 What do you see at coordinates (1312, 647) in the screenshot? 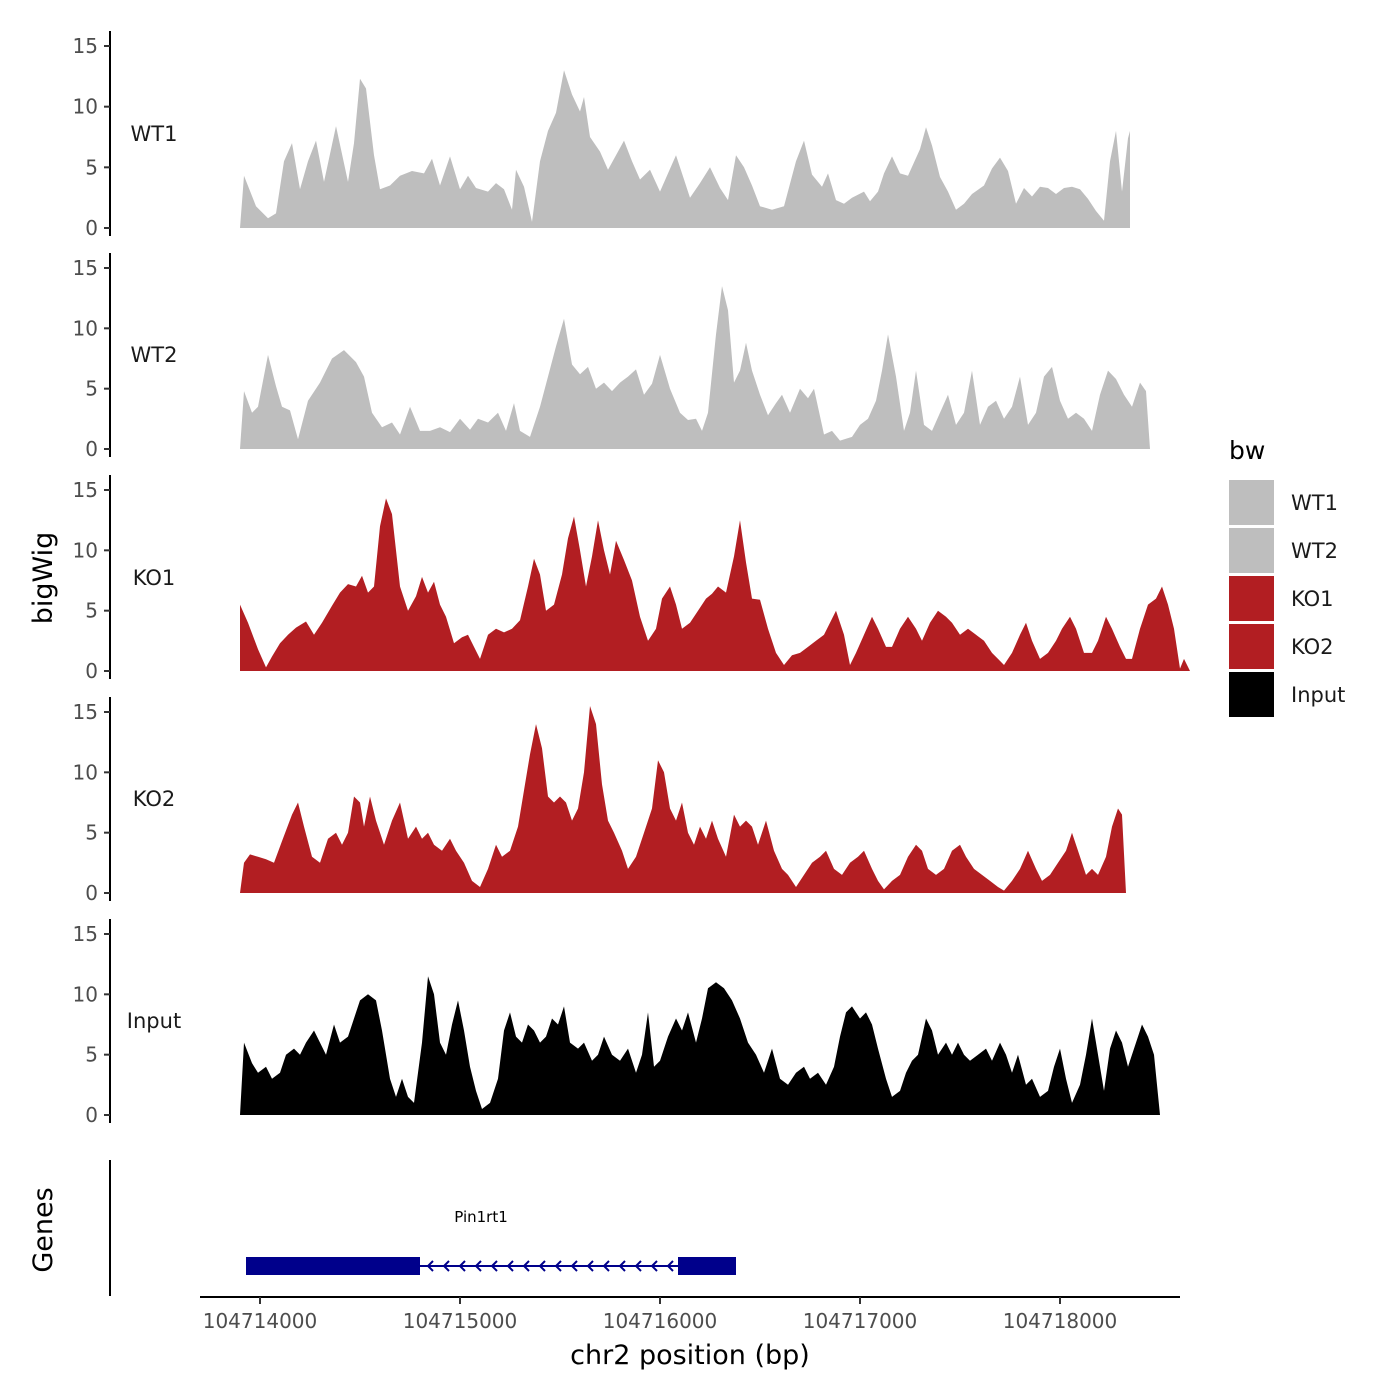
I see `legend-label: KO2` at bounding box center [1312, 647].